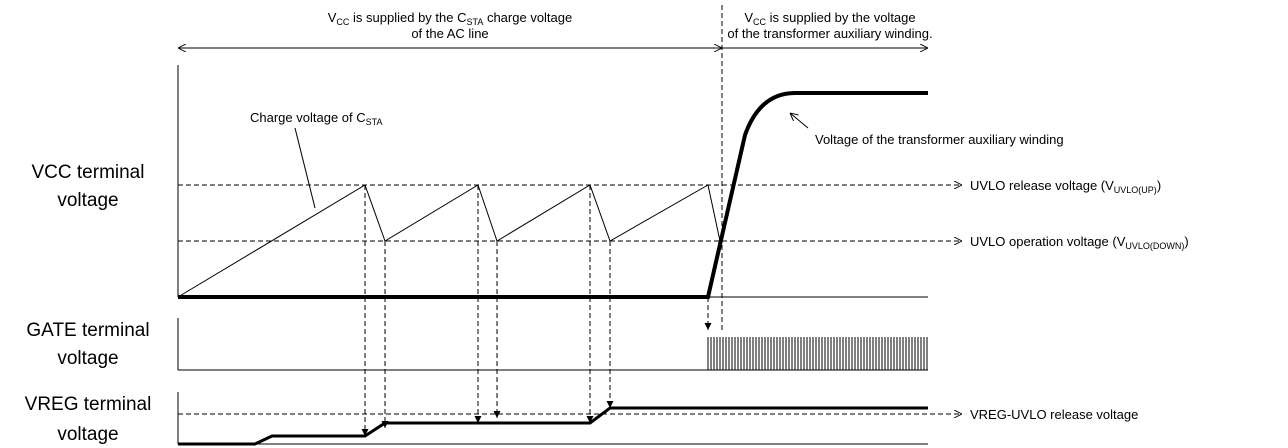 The width and height of the screenshot is (1288, 448). What do you see at coordinates (88, 172) in the screenshot?
I see `vcc-label: VCC terminal` at bounding box center [88, 172].